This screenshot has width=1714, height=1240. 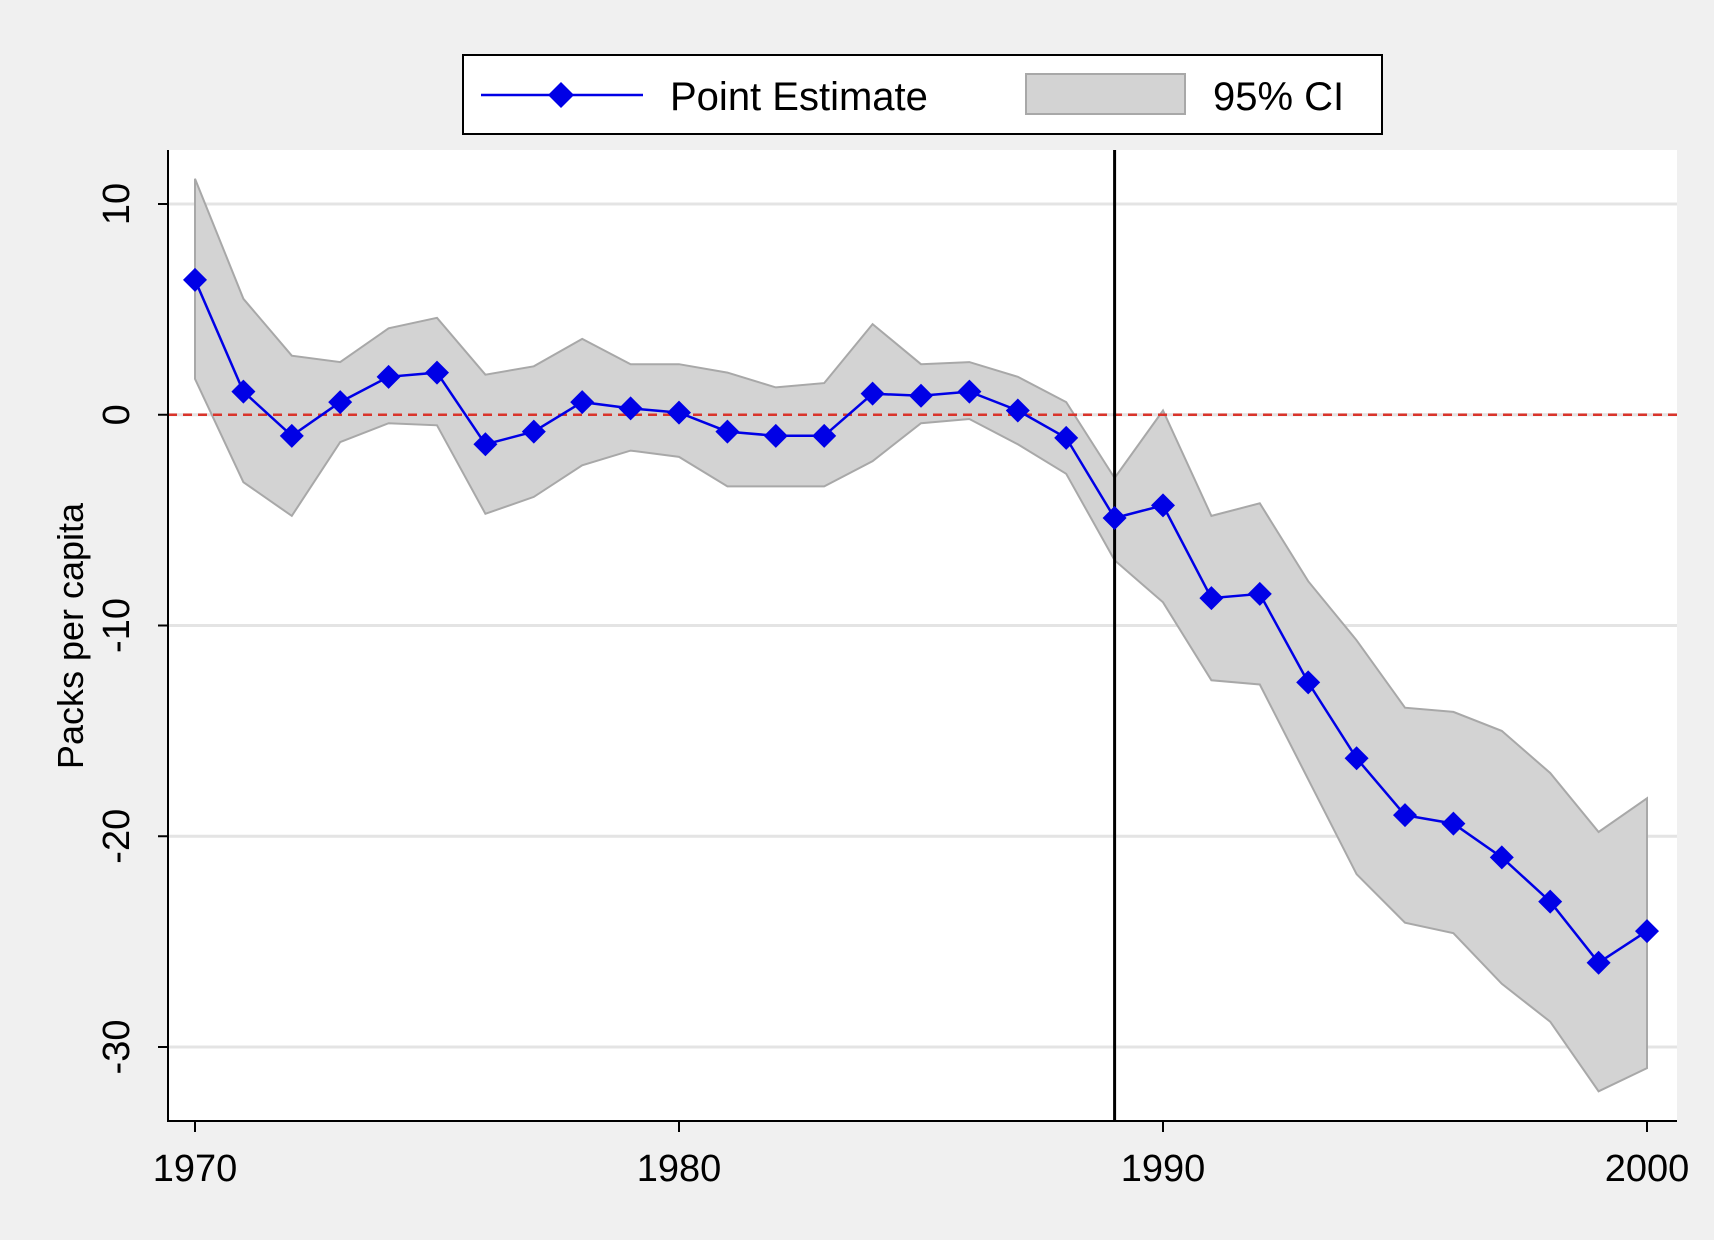 What do you see at coordinates (1647, 1169) in the screenshot?
I see `x-tick-label: 2000` at bounding box center [1647, 1169].